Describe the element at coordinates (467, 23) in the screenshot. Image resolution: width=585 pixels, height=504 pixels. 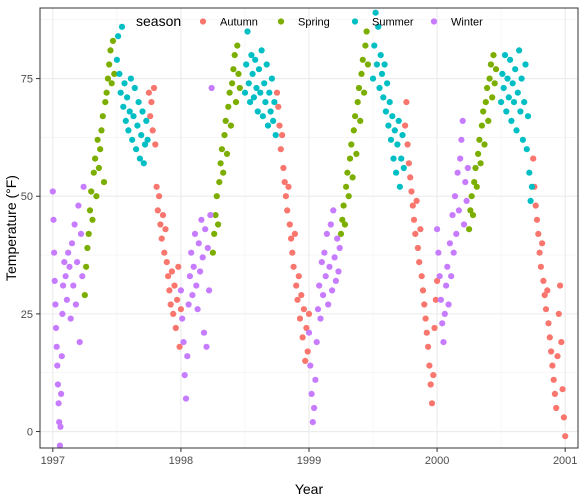
I see `legend-label-winter: Winter` at that location.